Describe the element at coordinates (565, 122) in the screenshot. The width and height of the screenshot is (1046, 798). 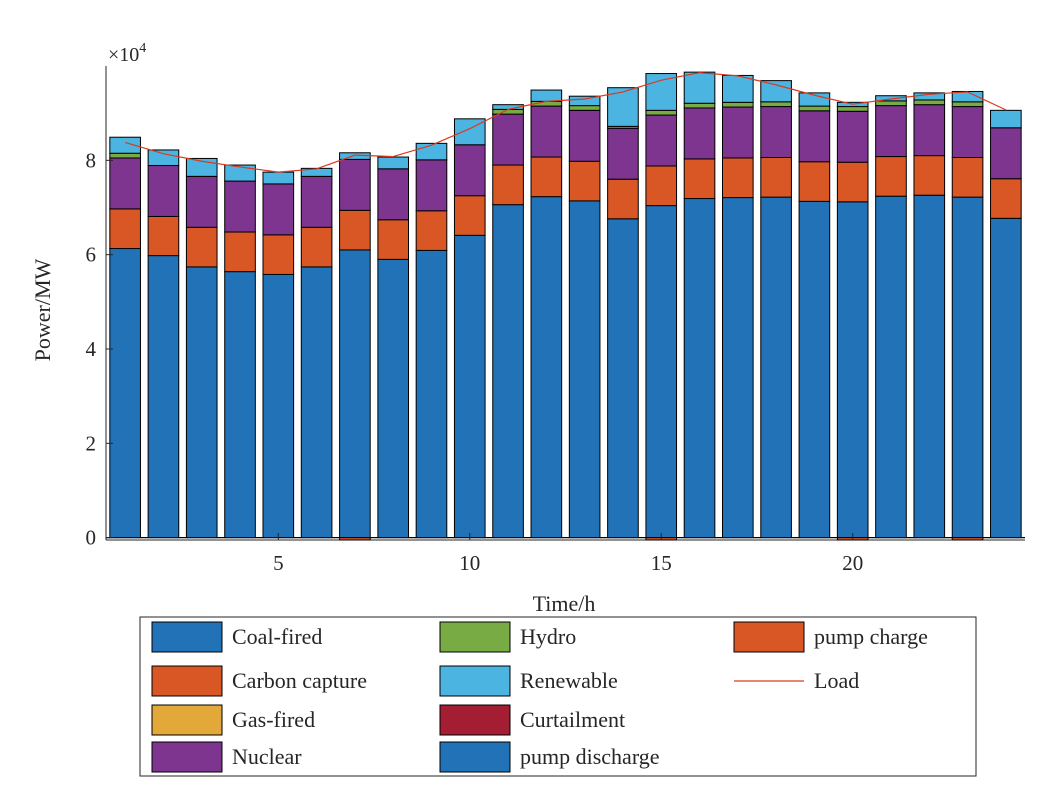
I see `load-line` at that location.